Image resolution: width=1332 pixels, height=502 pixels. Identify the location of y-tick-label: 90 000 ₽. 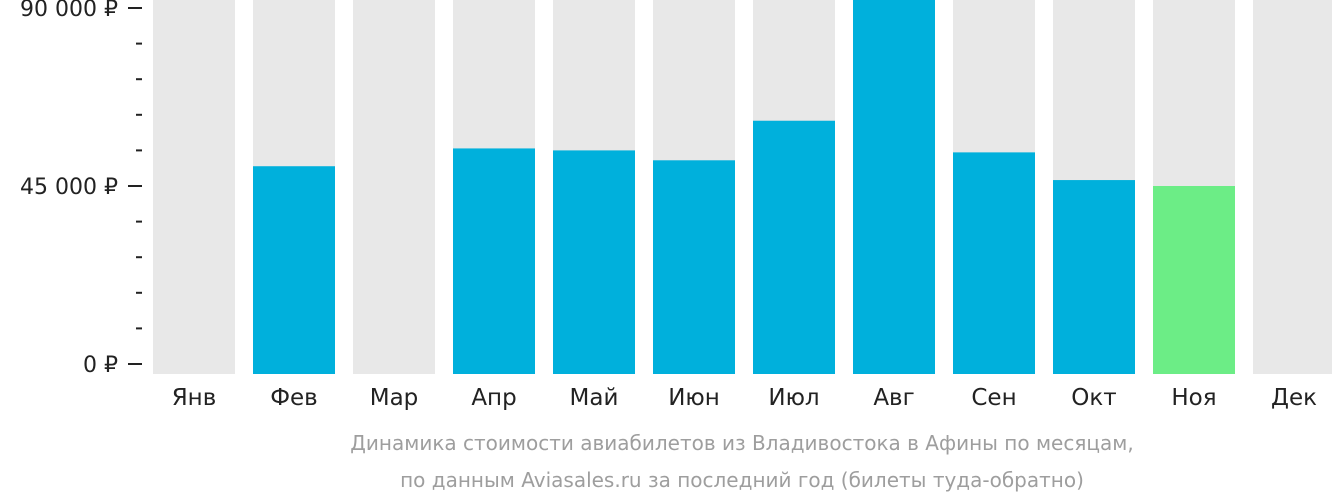
(69, 11).